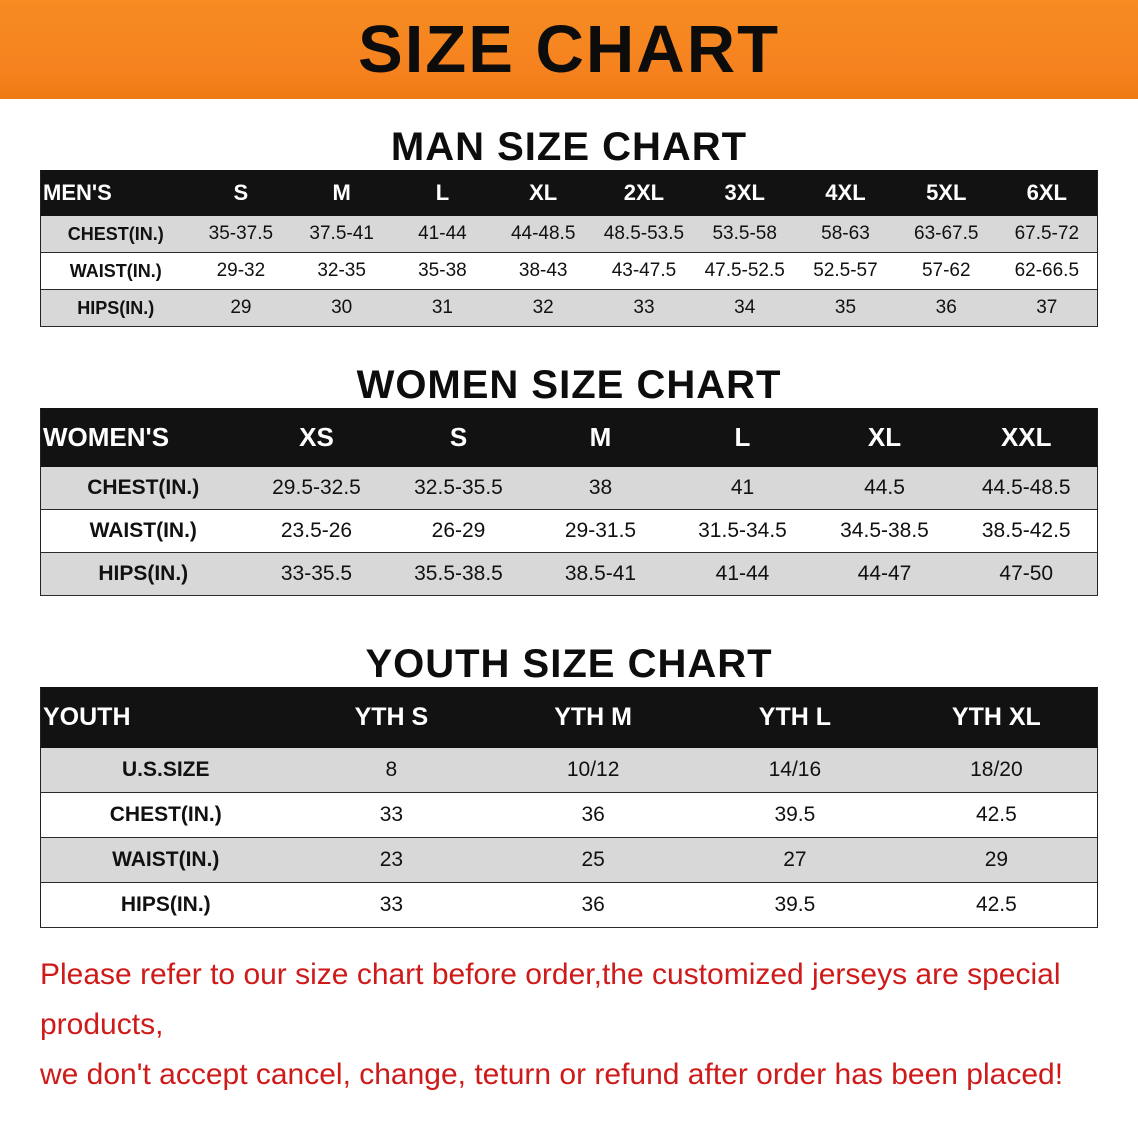 The width and height of the screenshot is (1138, 1132). What do you see at coordinates (845, 271) in the screenshot?
I see `size-value-cell: 52.5-57` at bounding box center [845, 271].